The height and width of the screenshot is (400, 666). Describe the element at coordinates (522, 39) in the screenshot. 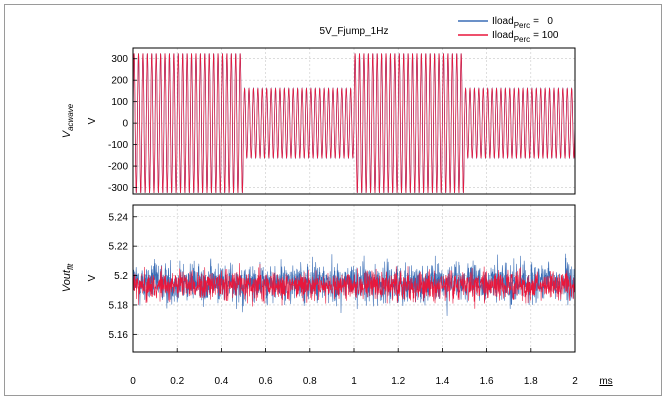

I see `legend-sub-1: Perc` at that location.